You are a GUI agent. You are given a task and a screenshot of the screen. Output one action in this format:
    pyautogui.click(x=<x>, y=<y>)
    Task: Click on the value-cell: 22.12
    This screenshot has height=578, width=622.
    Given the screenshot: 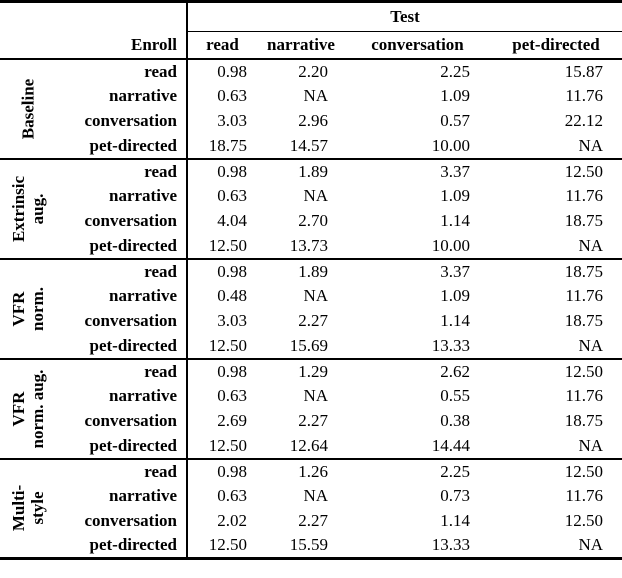 What is the action you would take?
    pyautogui.click(x=584, y=120)
    